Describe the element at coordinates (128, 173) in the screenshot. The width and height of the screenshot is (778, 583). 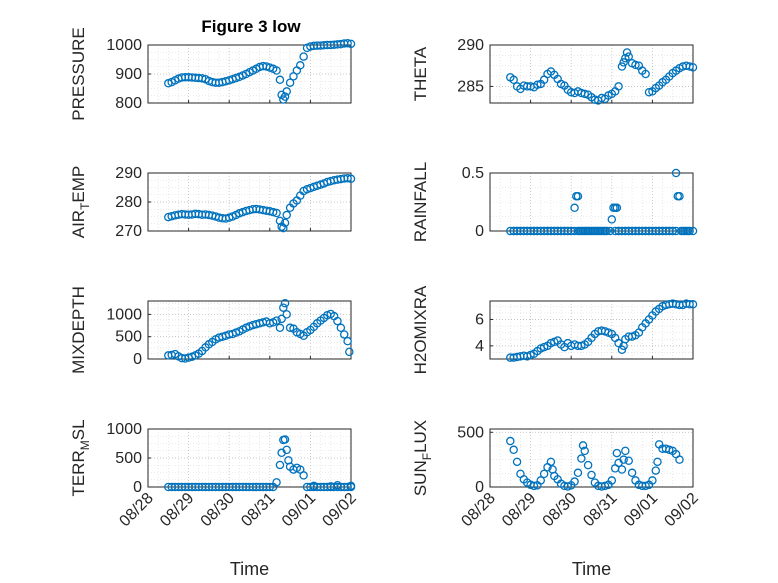
I see `y-tick-label: 290` at that location.